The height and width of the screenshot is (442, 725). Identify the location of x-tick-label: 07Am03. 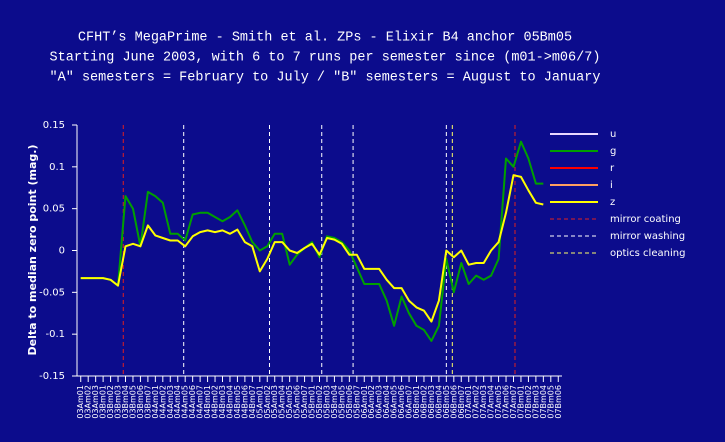
(483, 402).